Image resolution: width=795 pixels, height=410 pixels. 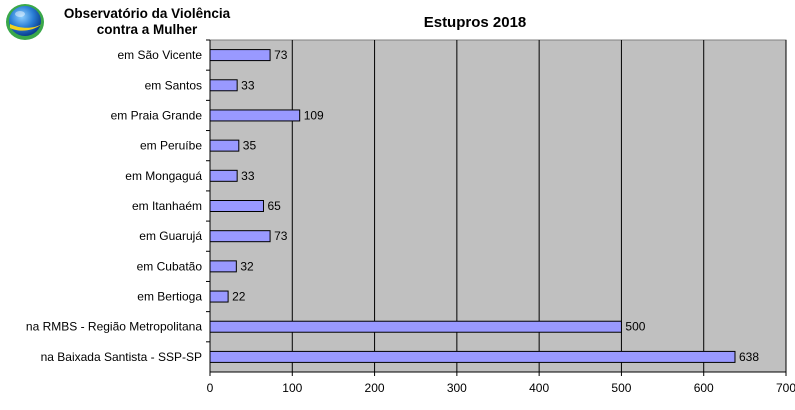 I want to click on data-label: 500, so click(x=635, y=327).